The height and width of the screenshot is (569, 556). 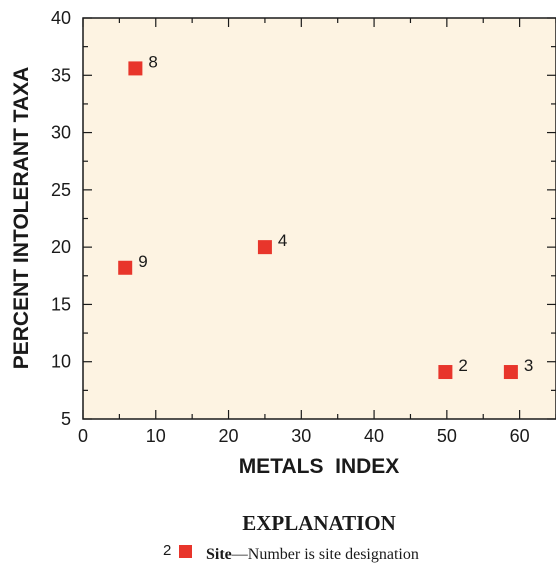 I want to click on point-label-site-4: 4, so click(x=282, y=240).